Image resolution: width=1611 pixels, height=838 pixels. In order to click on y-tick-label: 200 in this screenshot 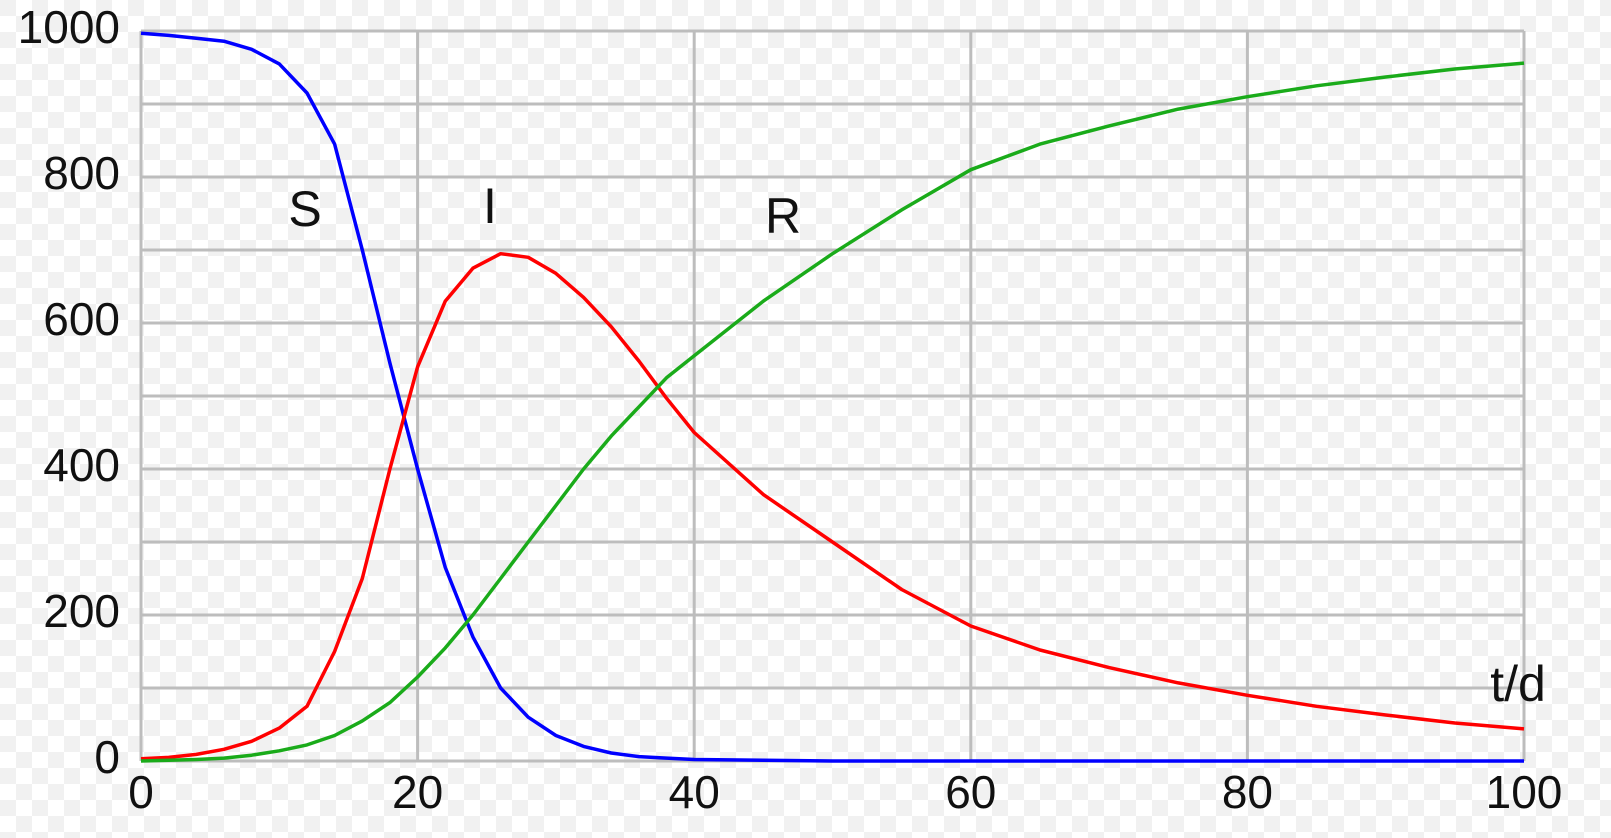, I will do `click(81, 611)`.